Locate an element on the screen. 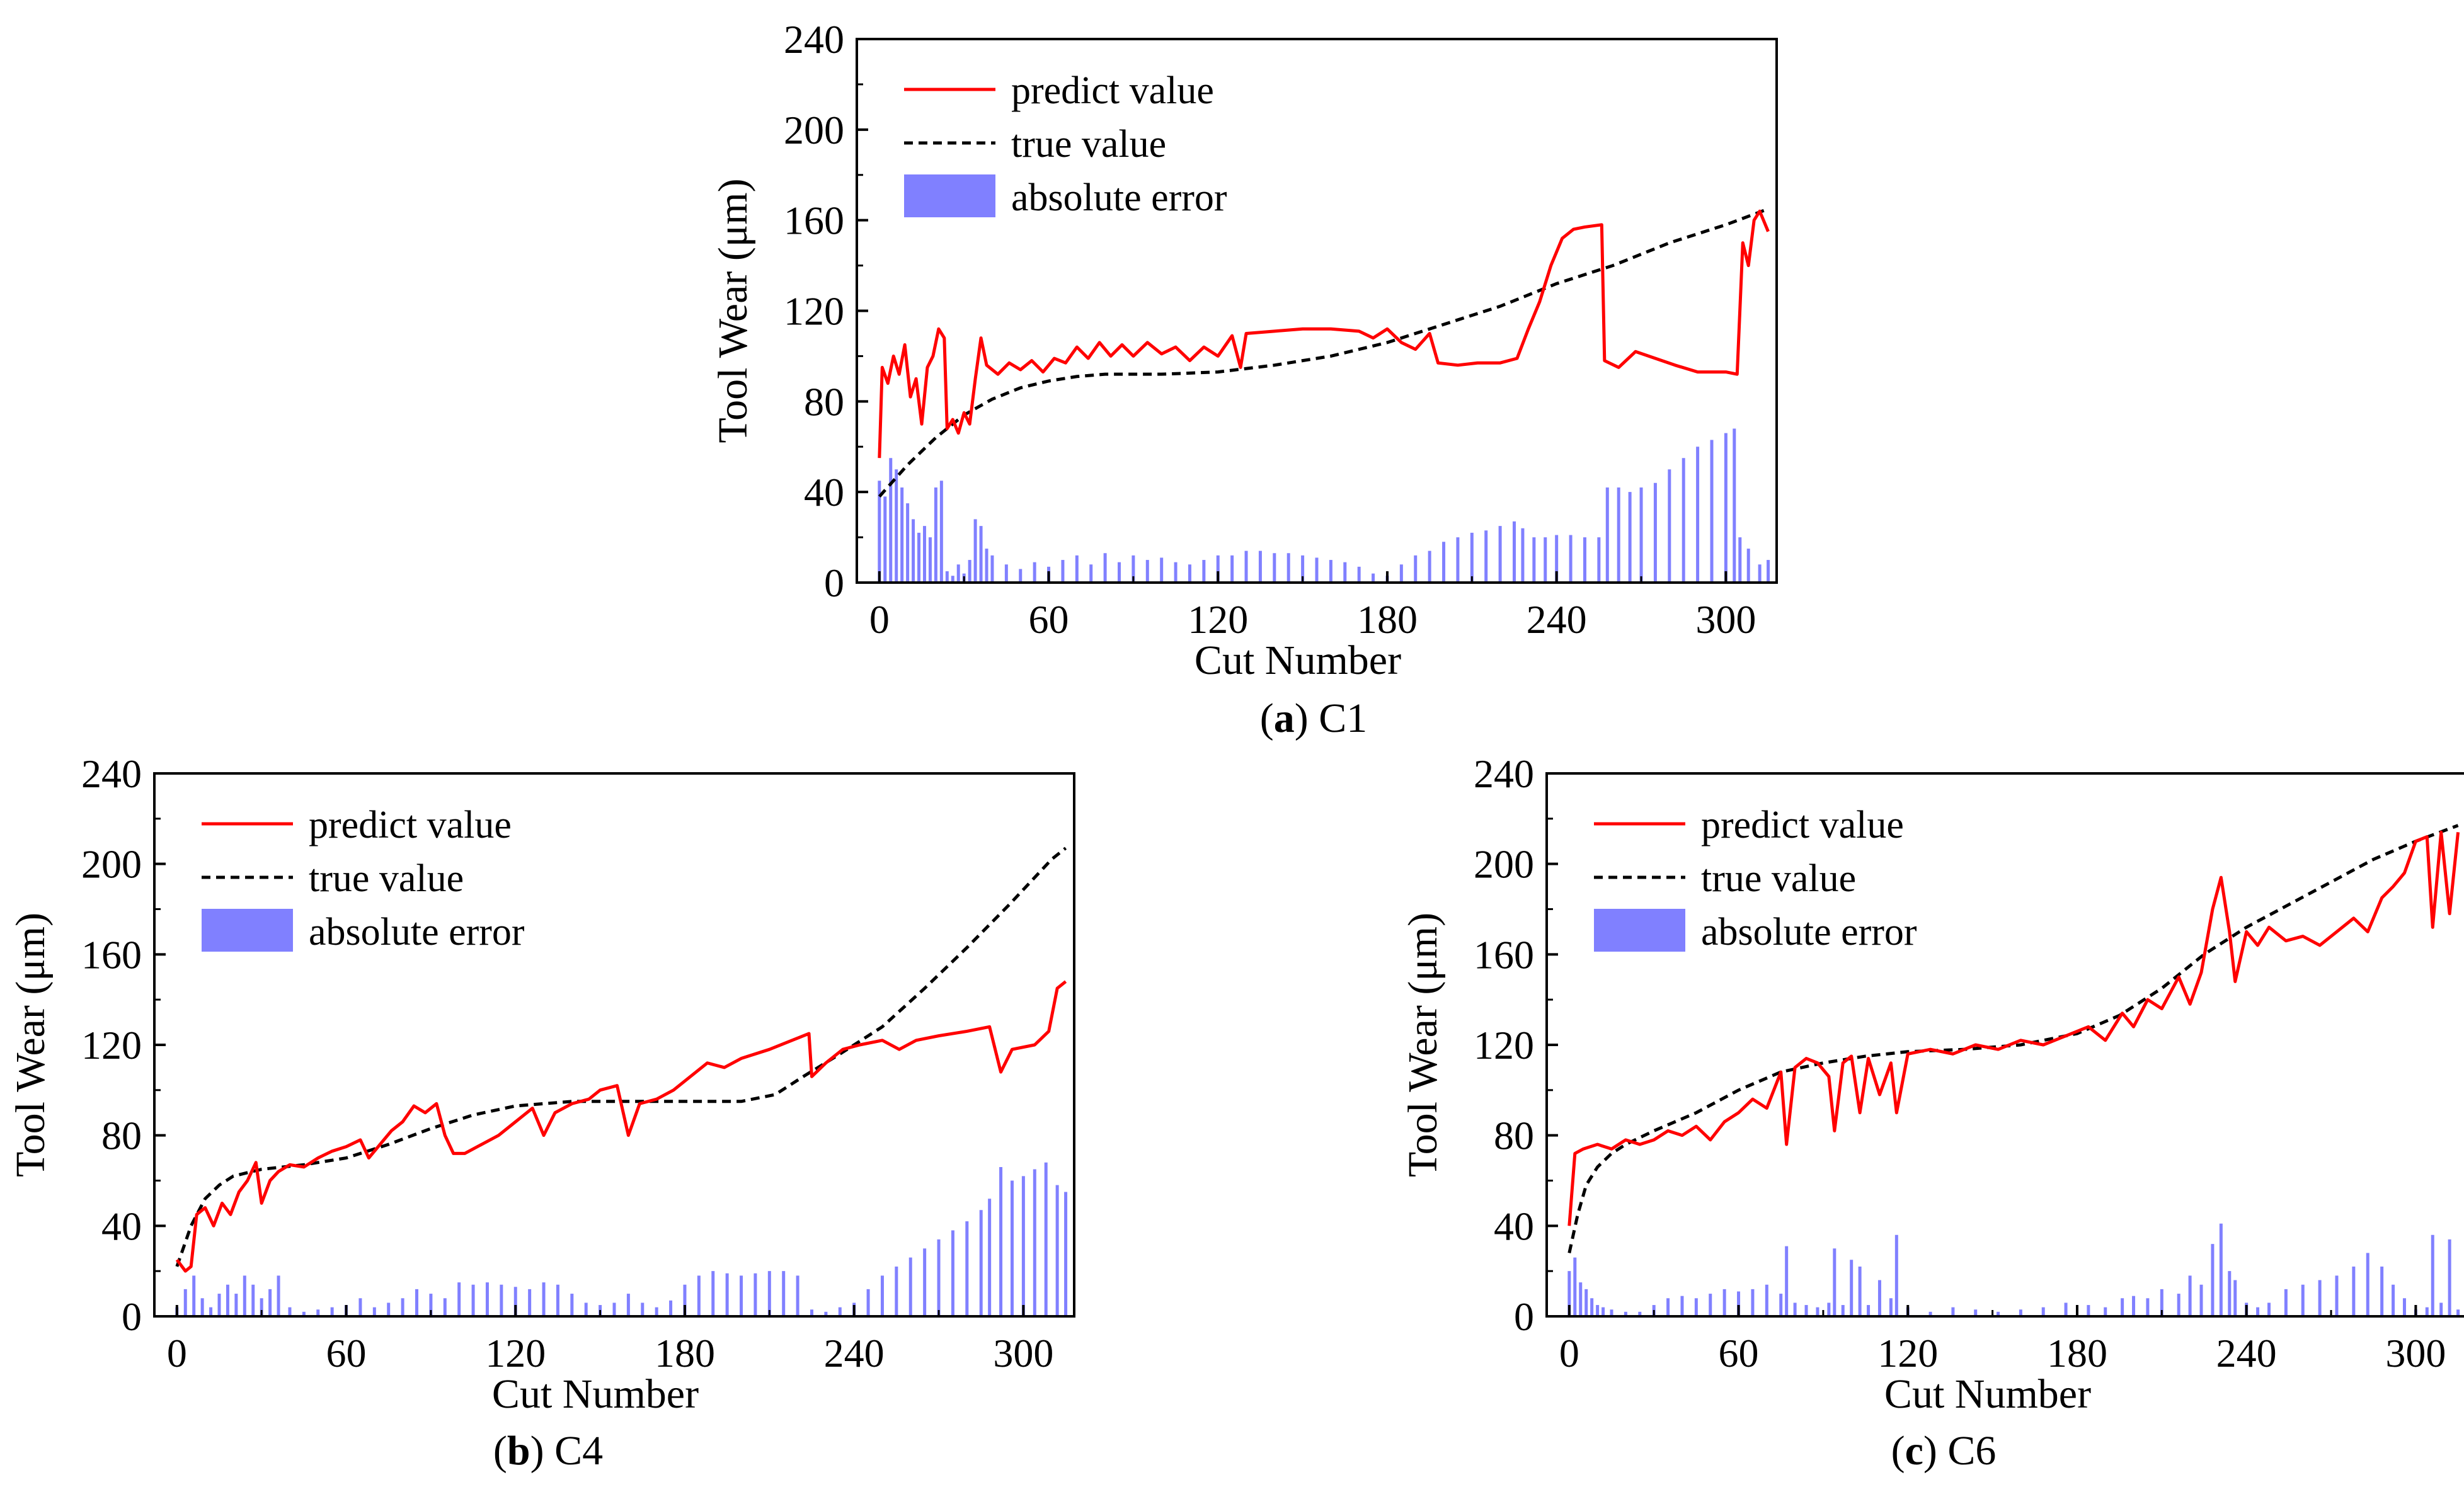 The height and width of the screenshot is (1487, 2464). chart-b-xtick-label-0: 0 is located at coordinates (177, 1353).